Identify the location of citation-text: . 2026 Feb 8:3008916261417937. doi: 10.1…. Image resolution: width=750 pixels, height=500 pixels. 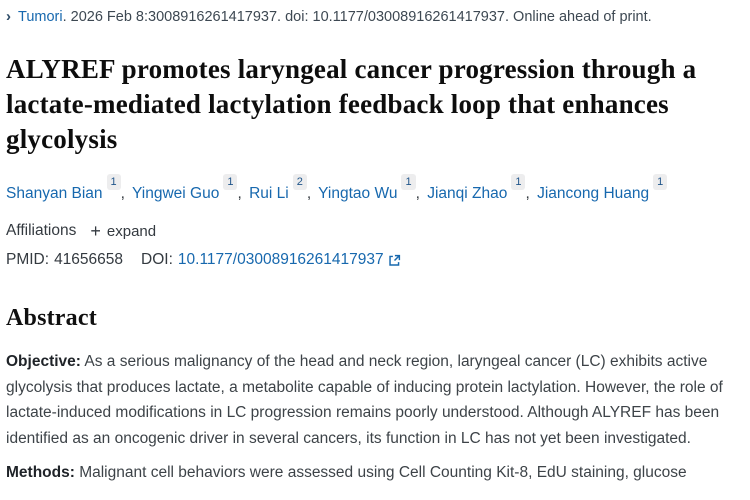
(357, 17).